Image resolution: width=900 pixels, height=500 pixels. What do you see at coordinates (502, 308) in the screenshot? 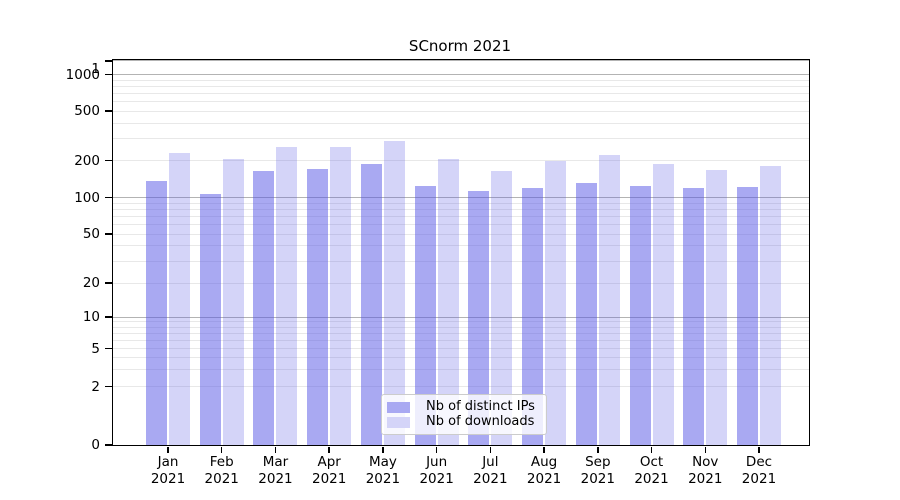
I see `bar-downloads-jul` at bounding box center [502, 308].